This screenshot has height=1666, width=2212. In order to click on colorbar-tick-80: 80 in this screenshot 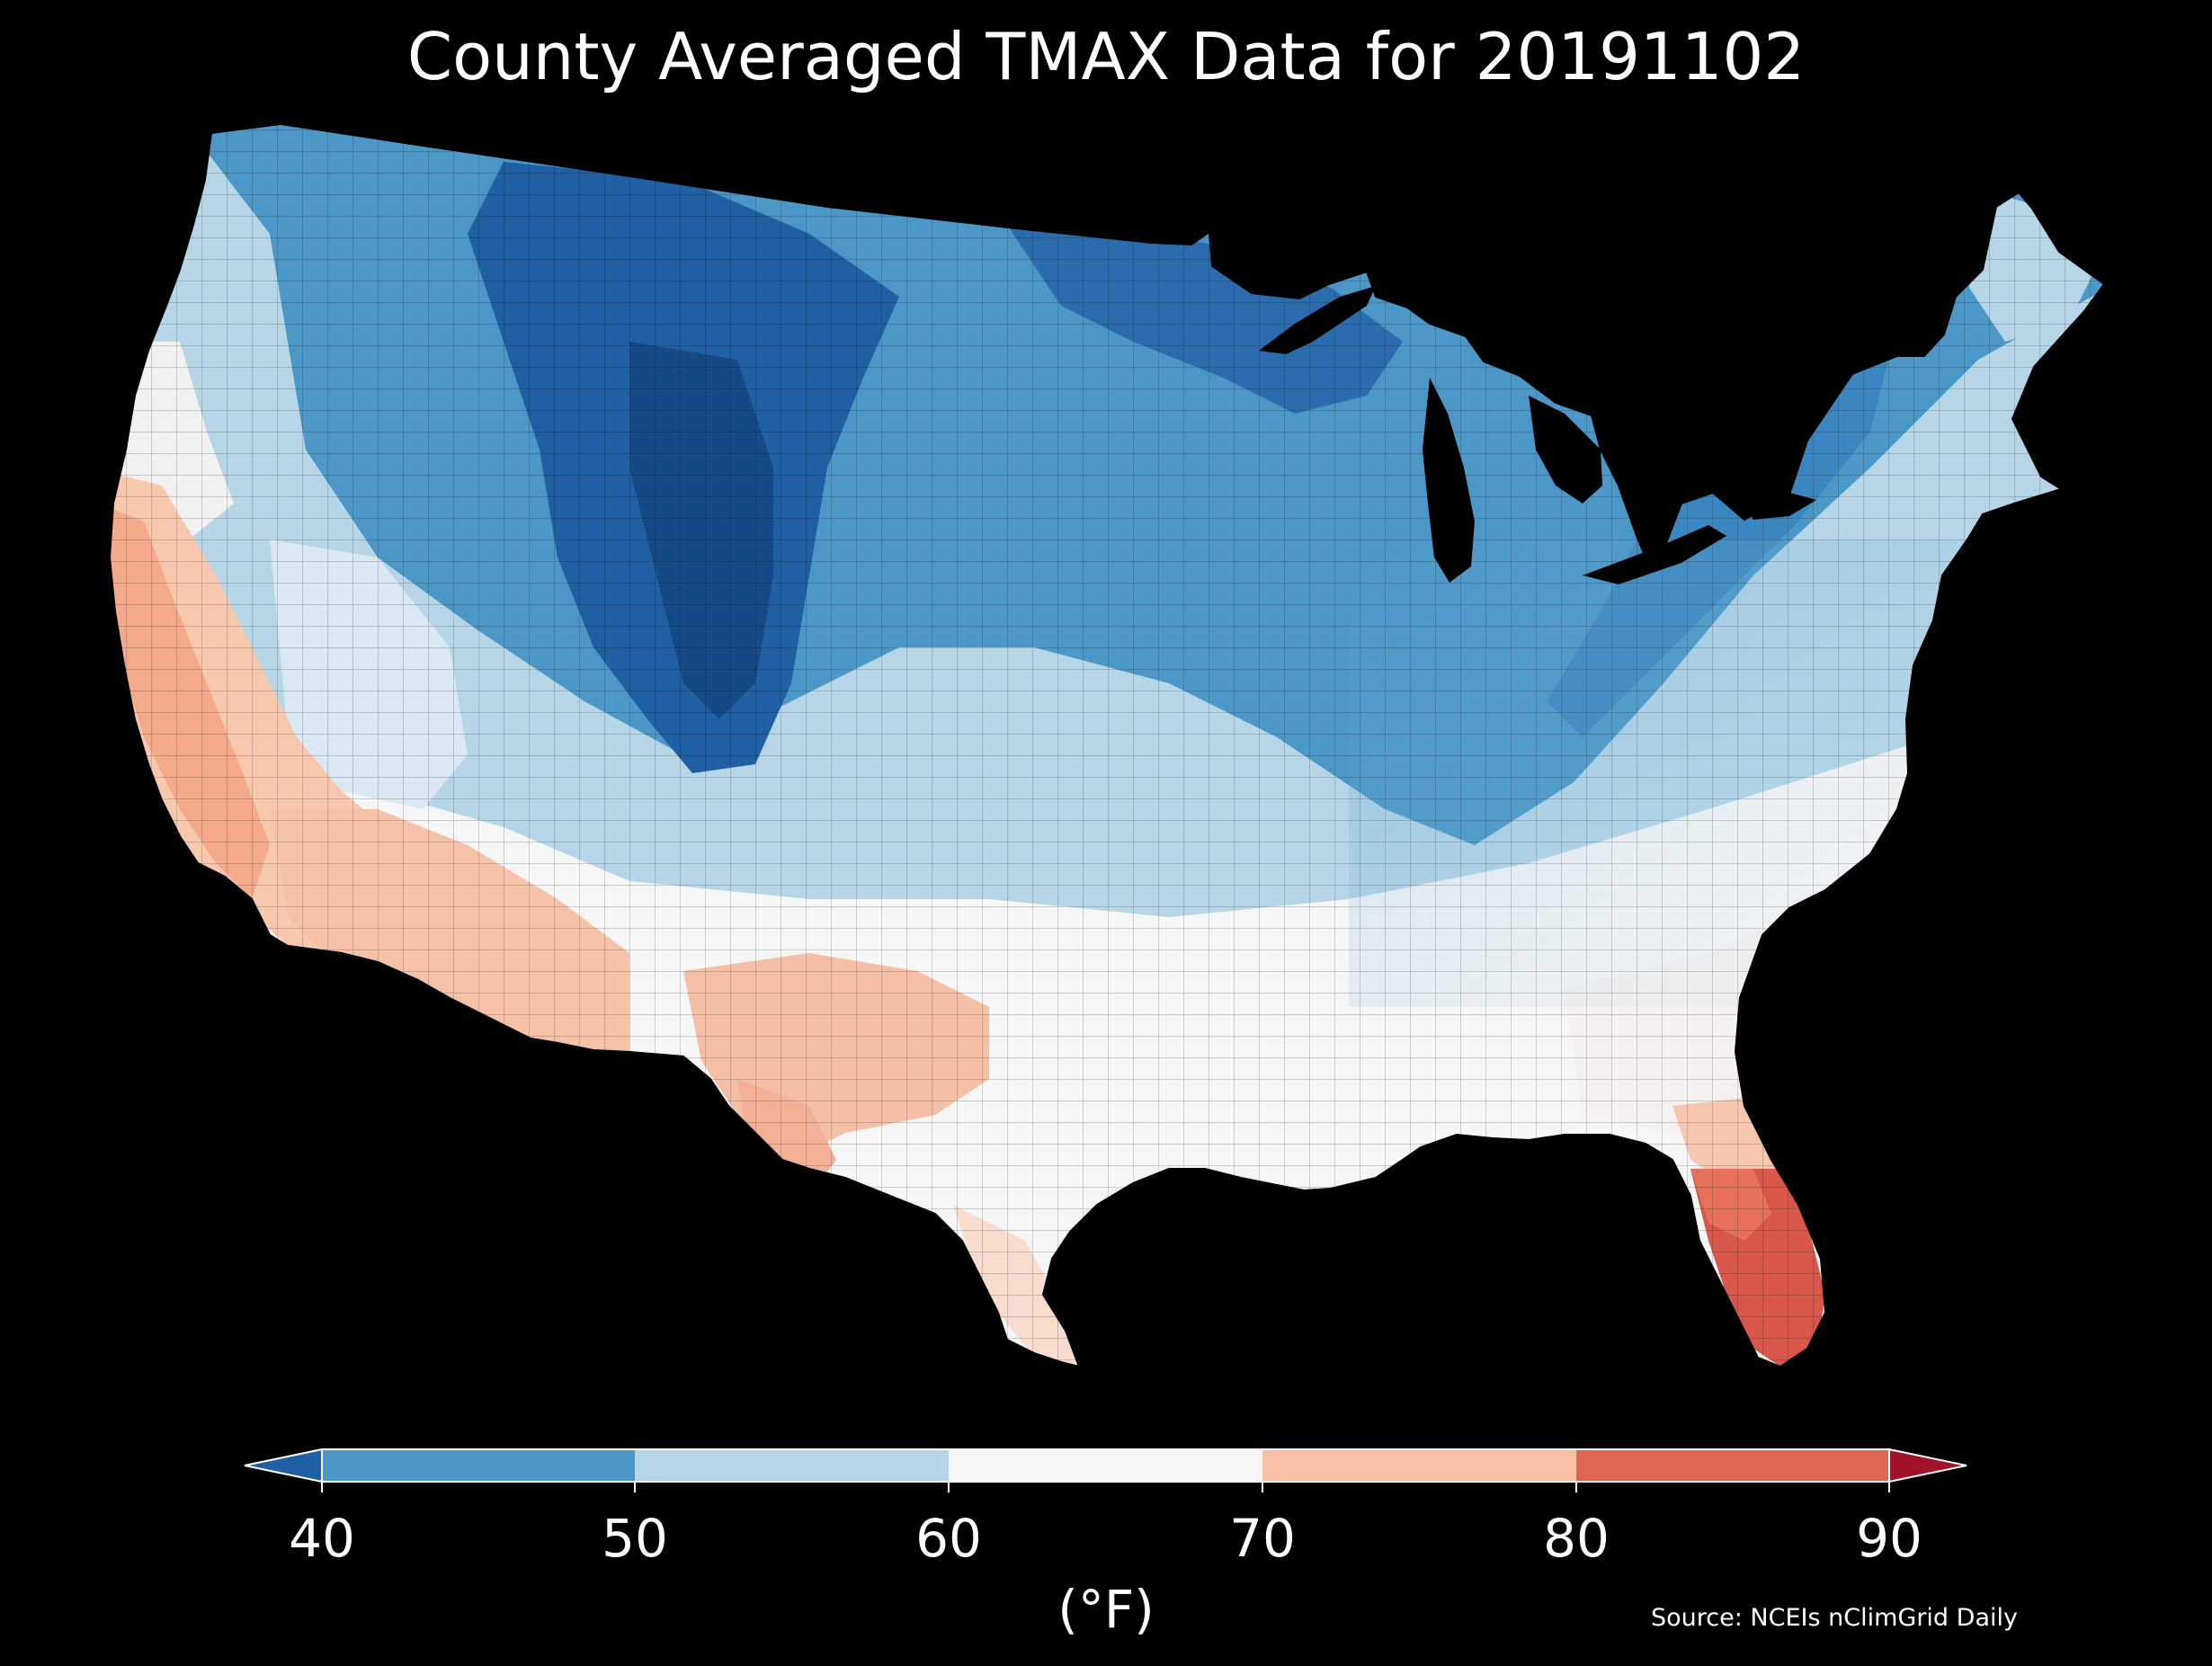, I will do `click(1576, 1538)`.